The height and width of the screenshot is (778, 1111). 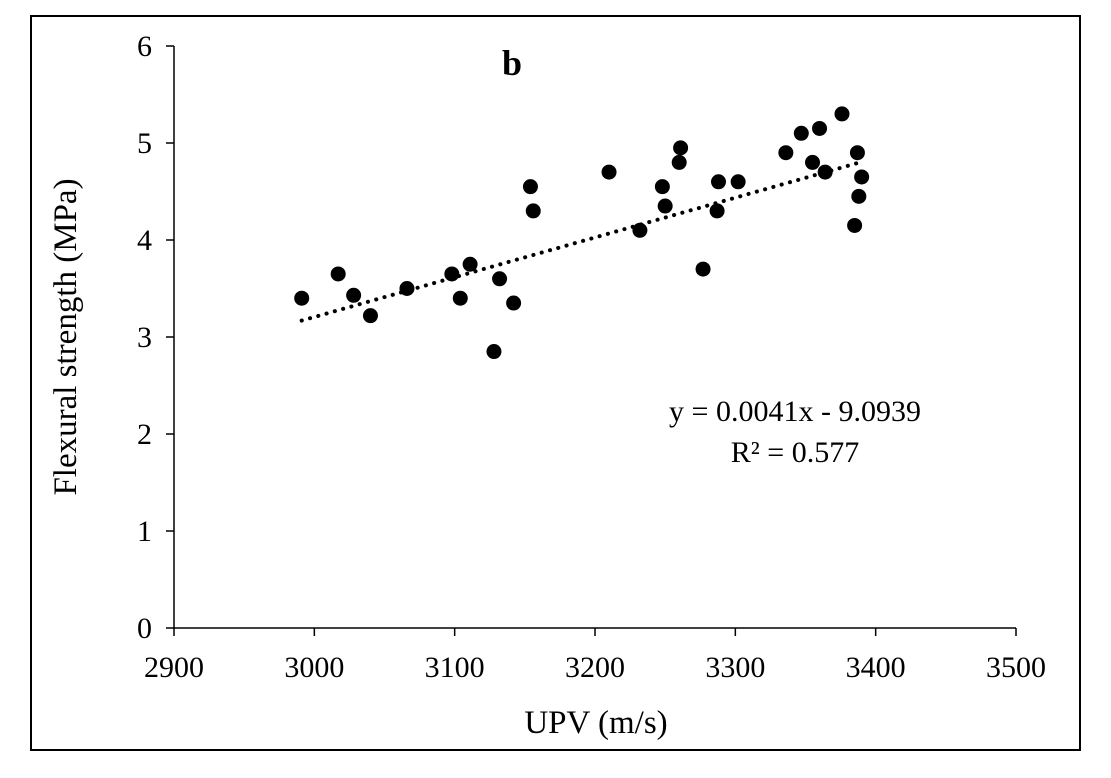 I want to click on y-tick-label: 4, so click(x=144, y=240).